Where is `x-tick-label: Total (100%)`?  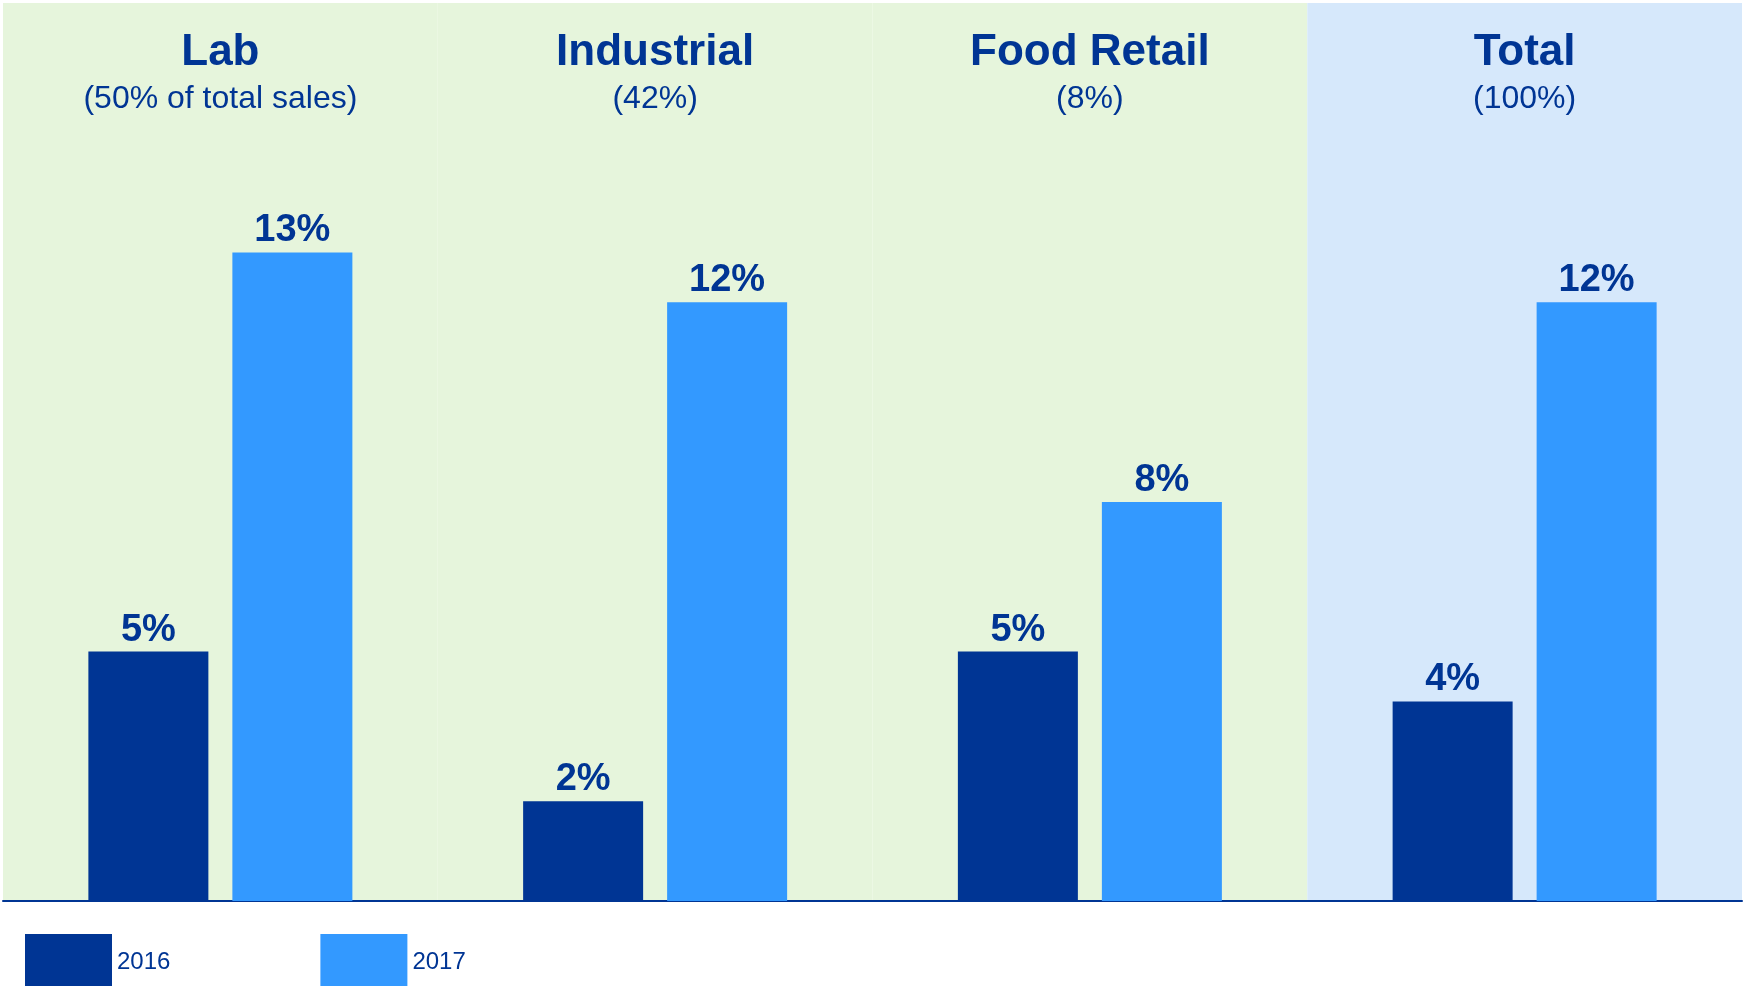 x-tick-label: Total (100%) is located at coordinates (1525, 69).